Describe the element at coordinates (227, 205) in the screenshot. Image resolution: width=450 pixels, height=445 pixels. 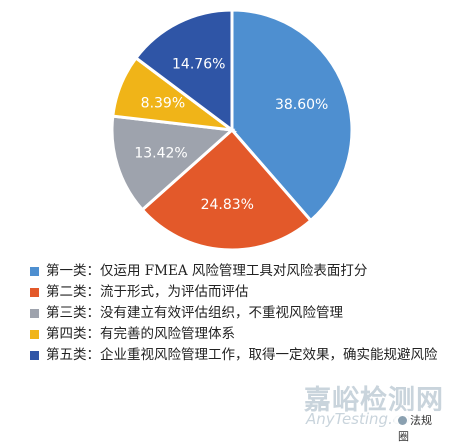
I see `pie-label-2: 24.83%` at that location.